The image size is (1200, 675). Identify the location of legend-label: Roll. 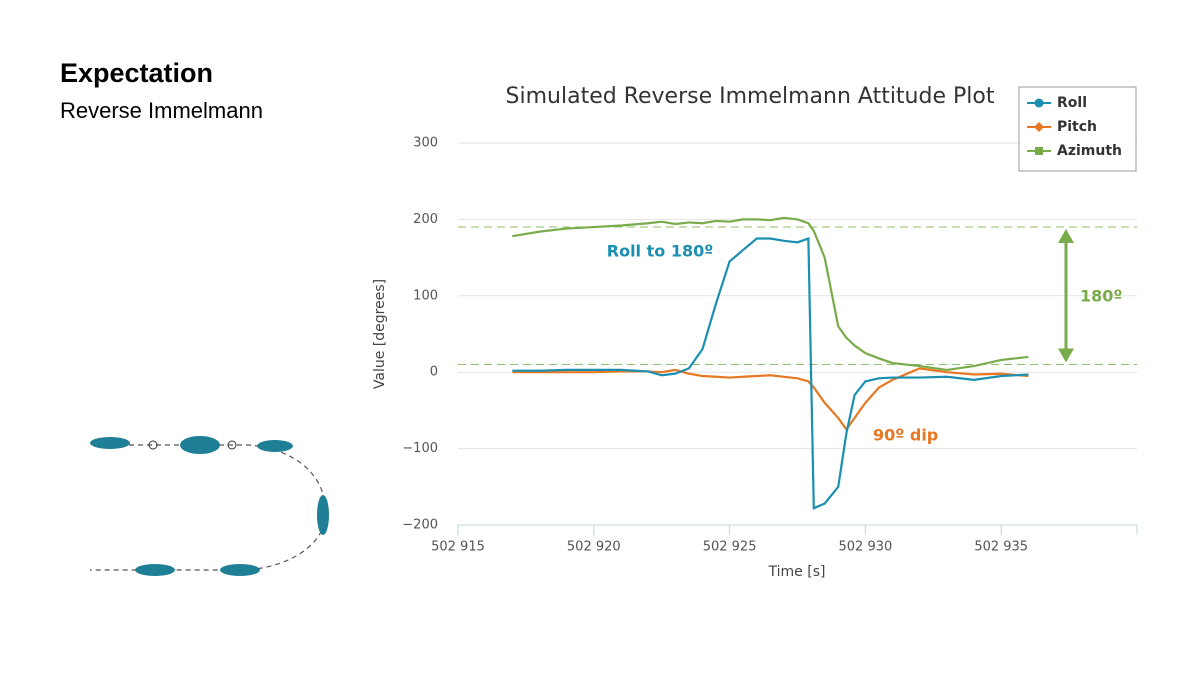
(1072, 103).